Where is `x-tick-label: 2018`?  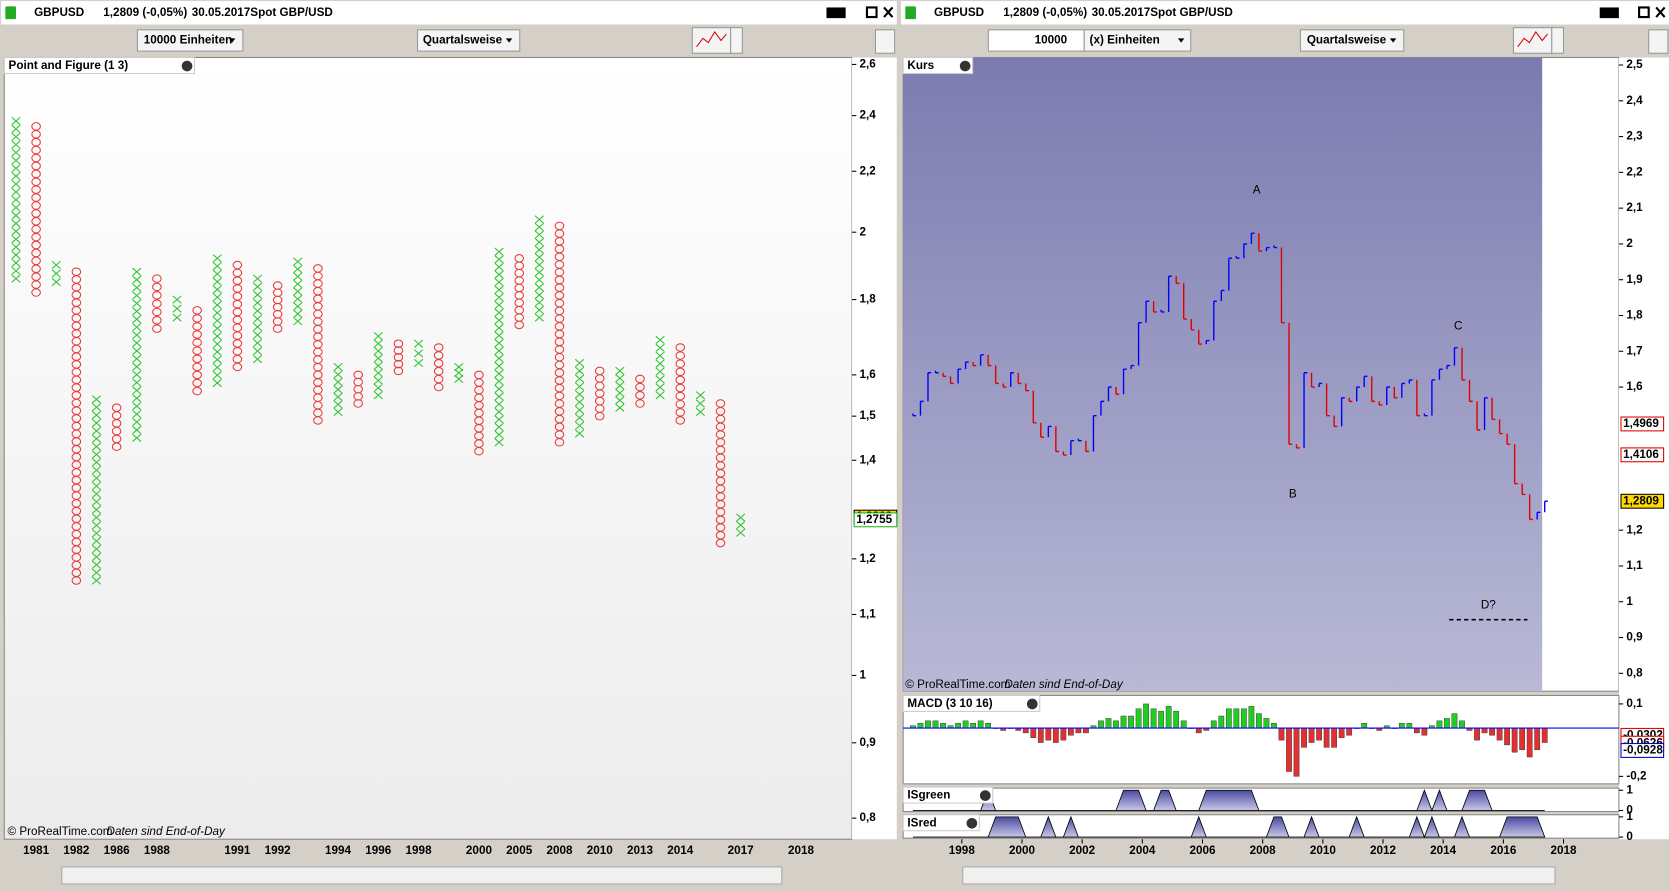 x-tick-label: 2018 is located at coordinates (801, 850).